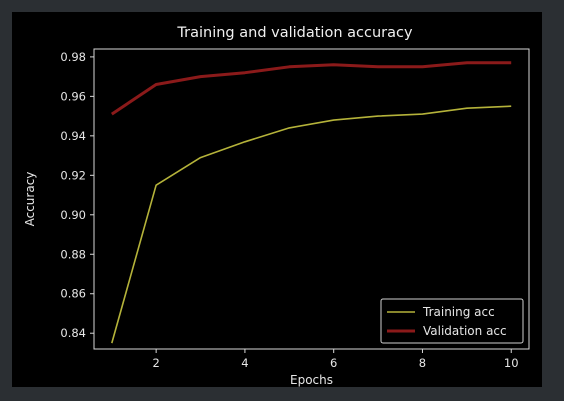 The image size is (564, 401). Describe the element at coordinates (333, 363) in the screenshot. I see `x-tick-label: 6` at that location.